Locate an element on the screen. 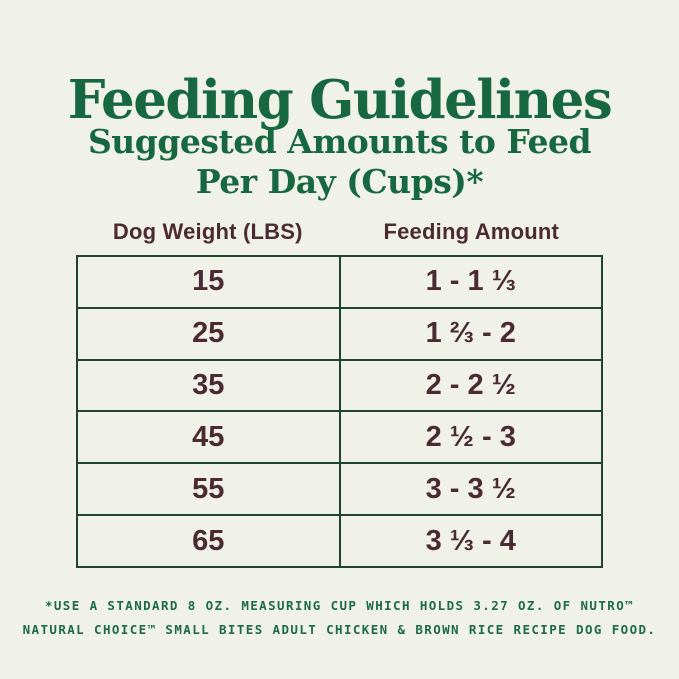 The image size is (679, 679). amount-cell: 3 - 3 ½ is located at coordinates (470, 489).